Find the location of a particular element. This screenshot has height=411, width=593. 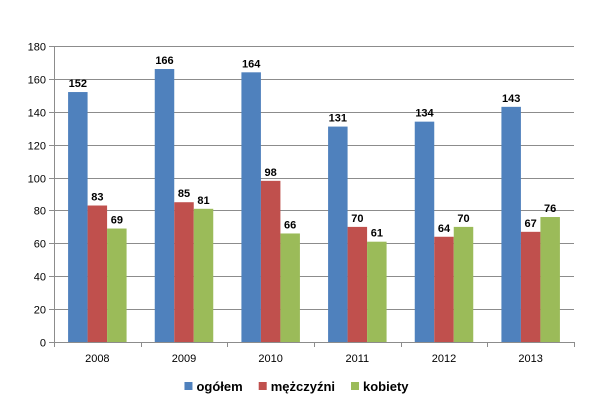

x-tick-label: 2012 is located at coordinates (444, 359).